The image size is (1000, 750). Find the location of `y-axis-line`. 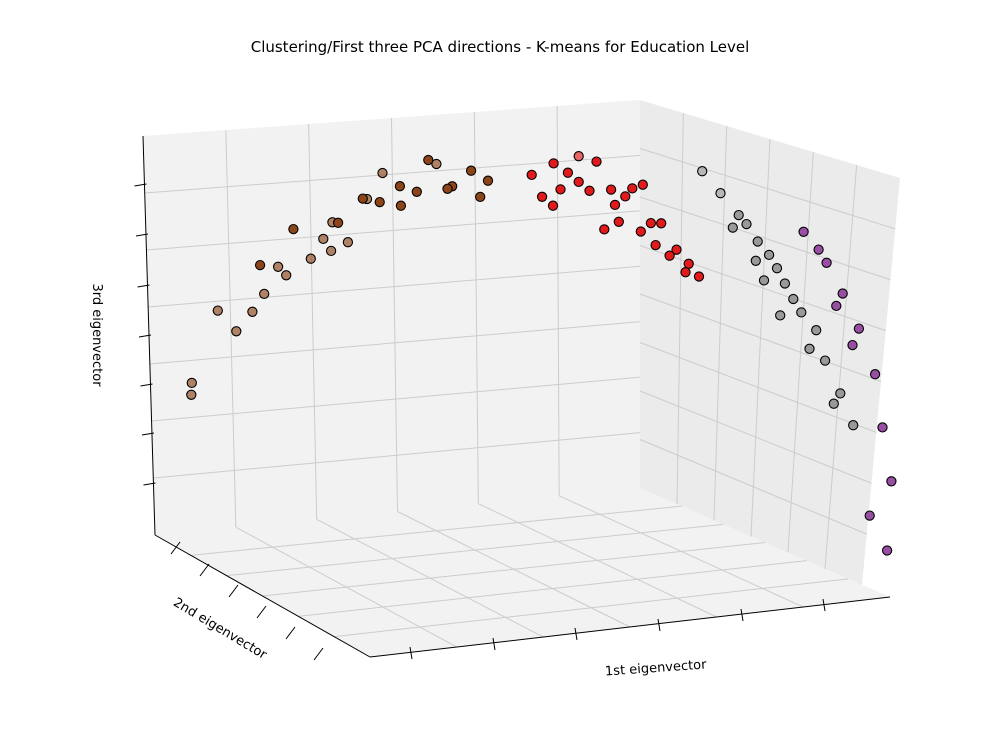

y-axis-line is located at coordinates (262, 596).